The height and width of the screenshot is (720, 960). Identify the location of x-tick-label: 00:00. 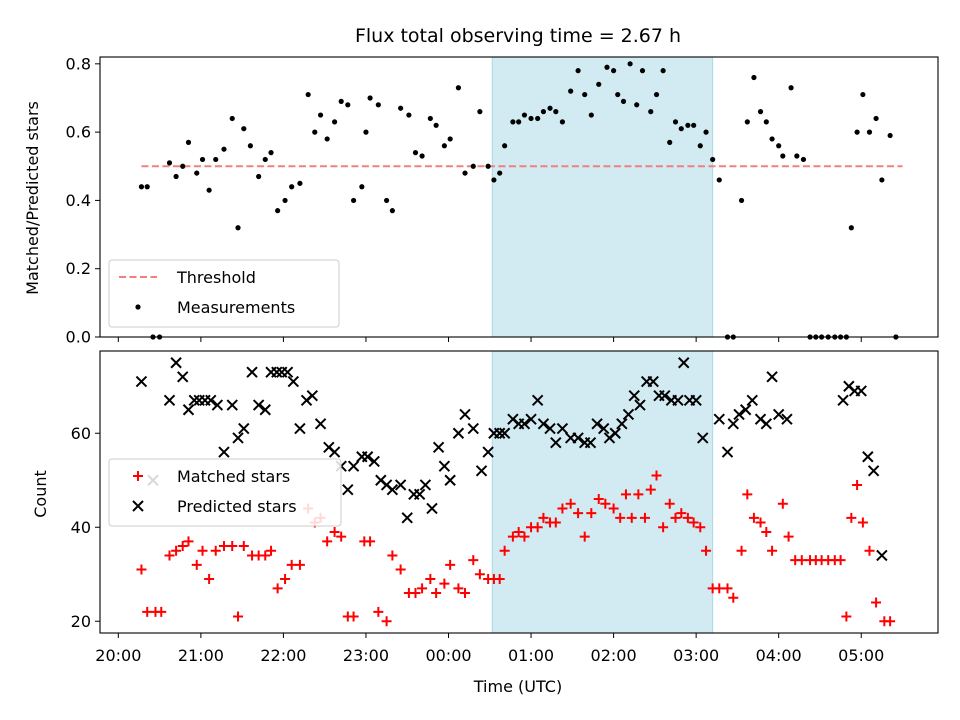
(448, 655).